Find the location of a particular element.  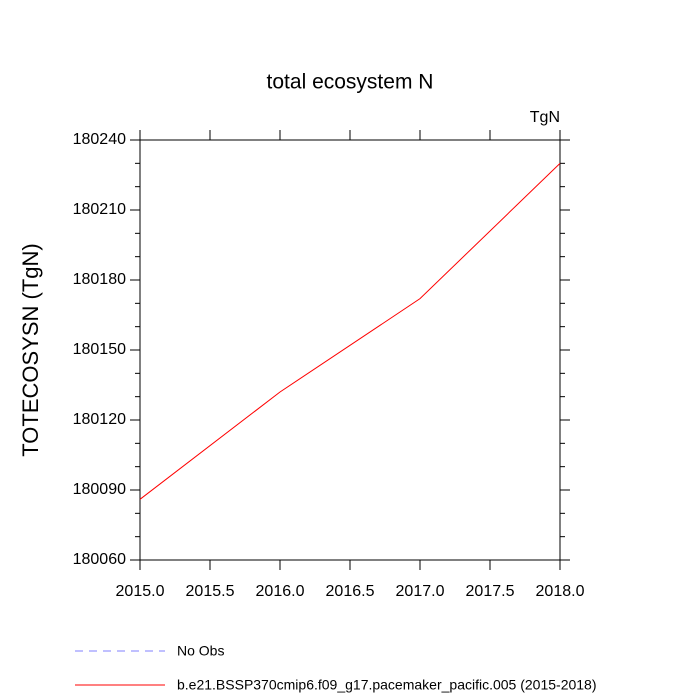

y-tick-label: 180120 is located at coordinates (99, 419).